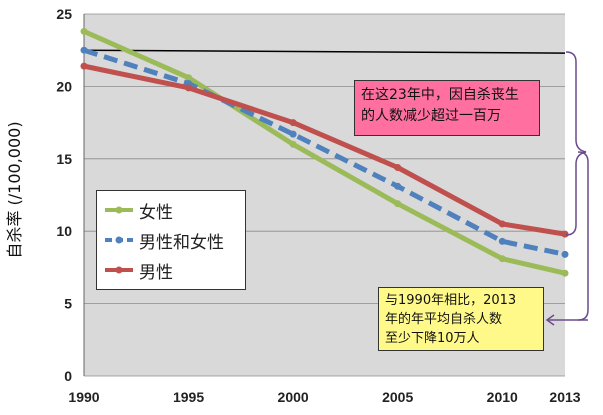 This screenshot has width=603, height=415. I want to click on legend-item-both: 男性和女性, so click(164, 241).